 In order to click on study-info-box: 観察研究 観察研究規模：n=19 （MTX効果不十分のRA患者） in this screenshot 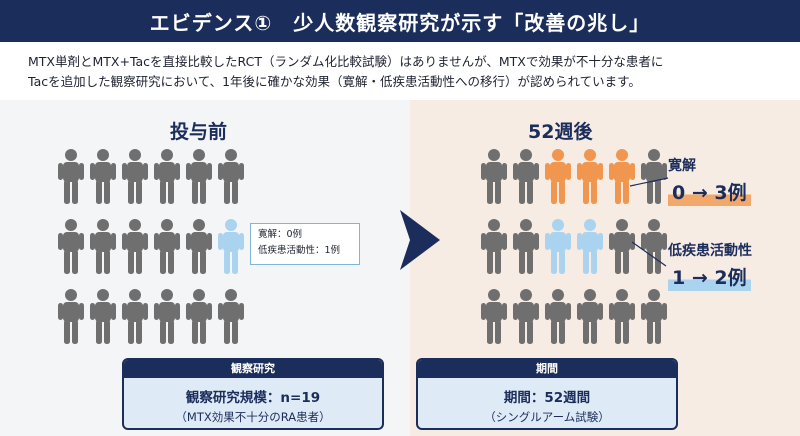, I will do `click(253, 394)`.